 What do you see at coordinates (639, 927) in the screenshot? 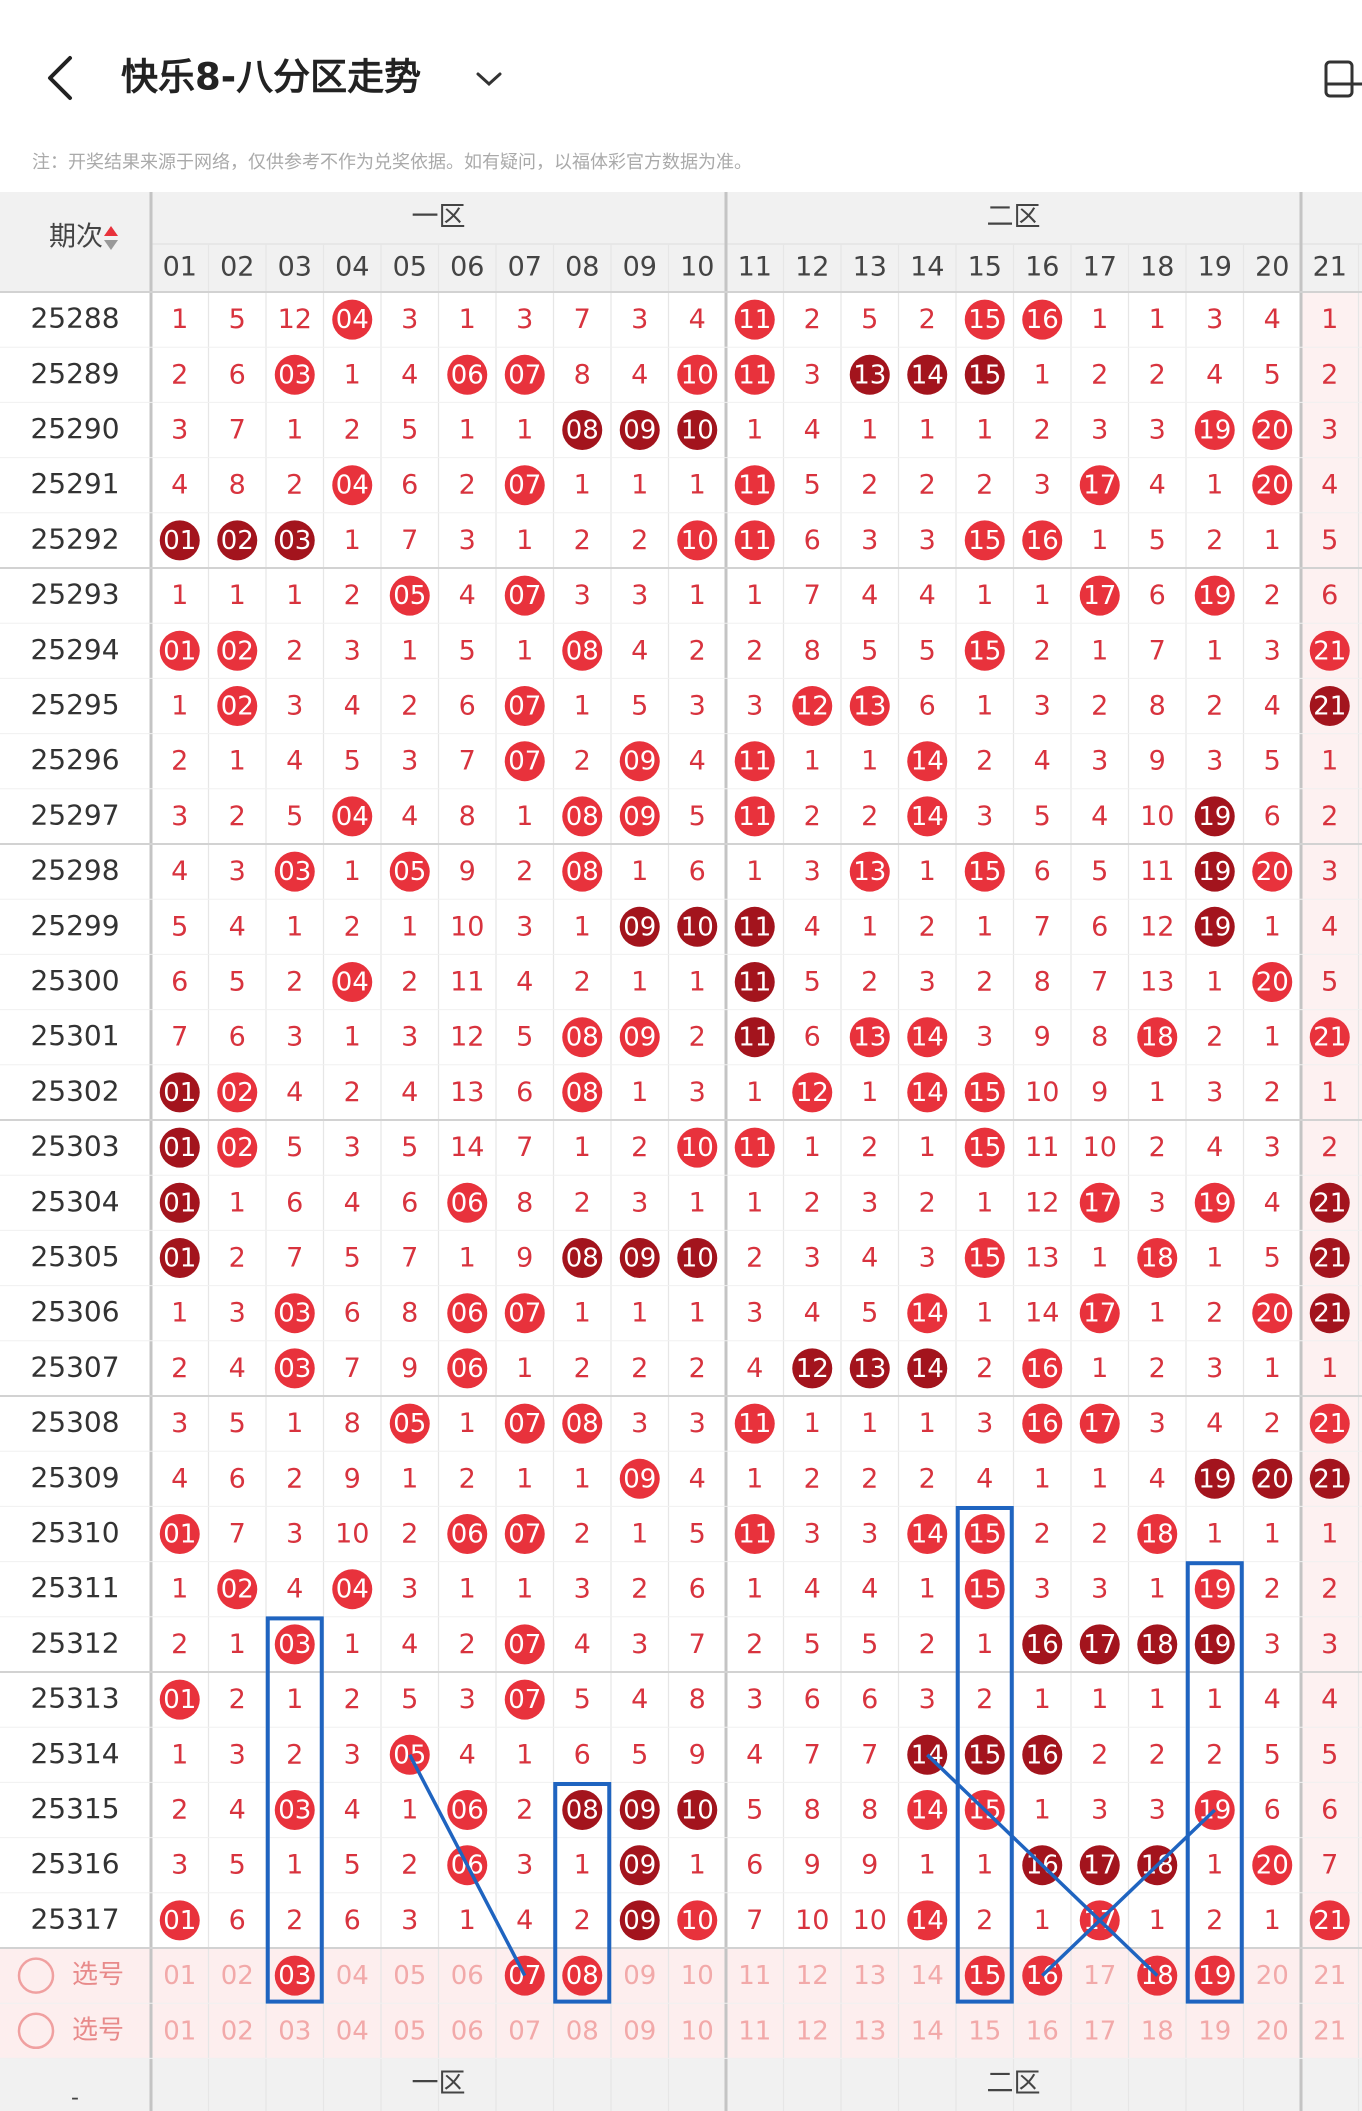
I see `cell-value: 09` at bounding box center [639, 927].